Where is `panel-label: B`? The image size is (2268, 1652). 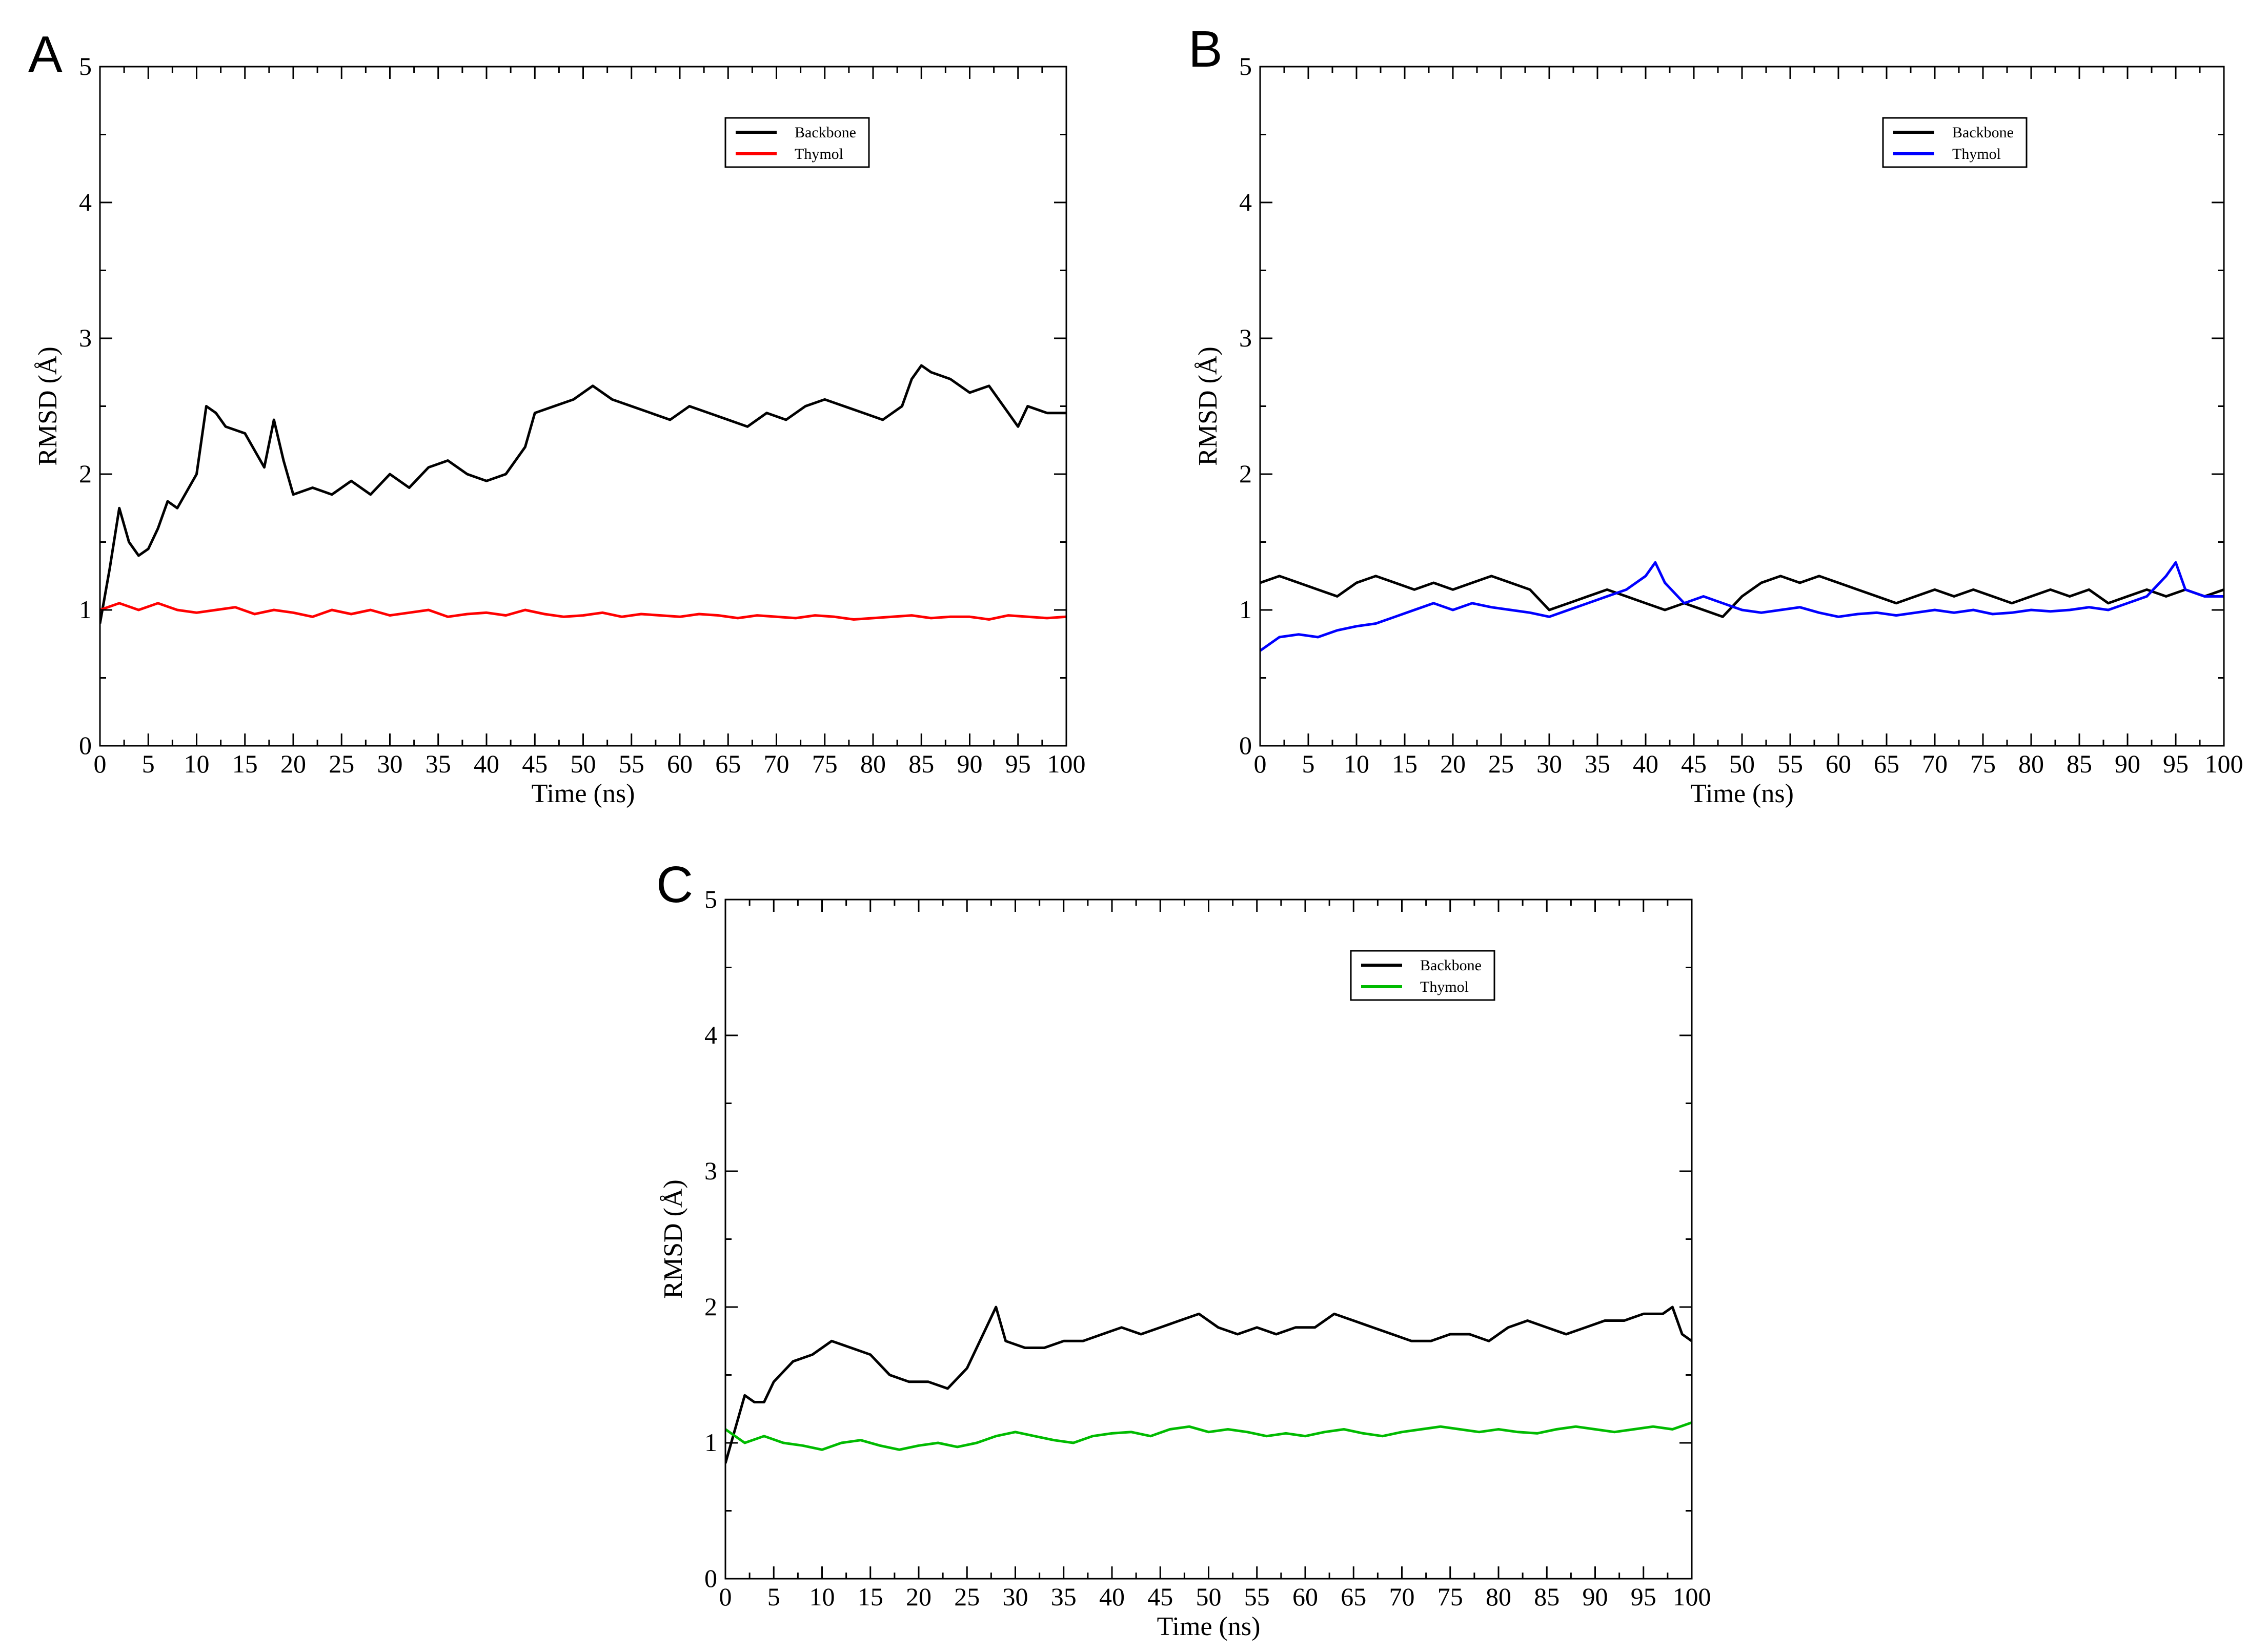
panel-label: B is located at coordinates (1205, 50).